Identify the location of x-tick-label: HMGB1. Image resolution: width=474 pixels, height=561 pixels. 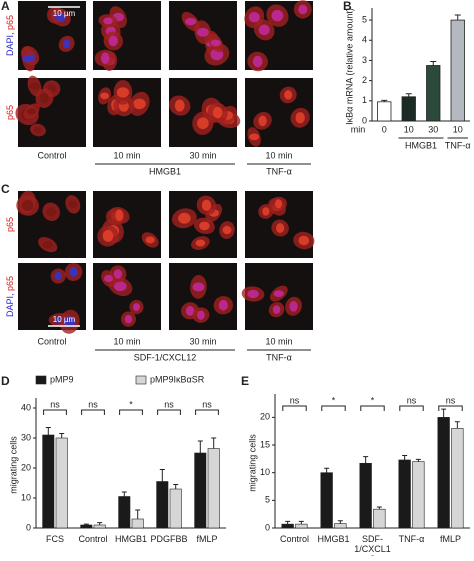
(130, 539).